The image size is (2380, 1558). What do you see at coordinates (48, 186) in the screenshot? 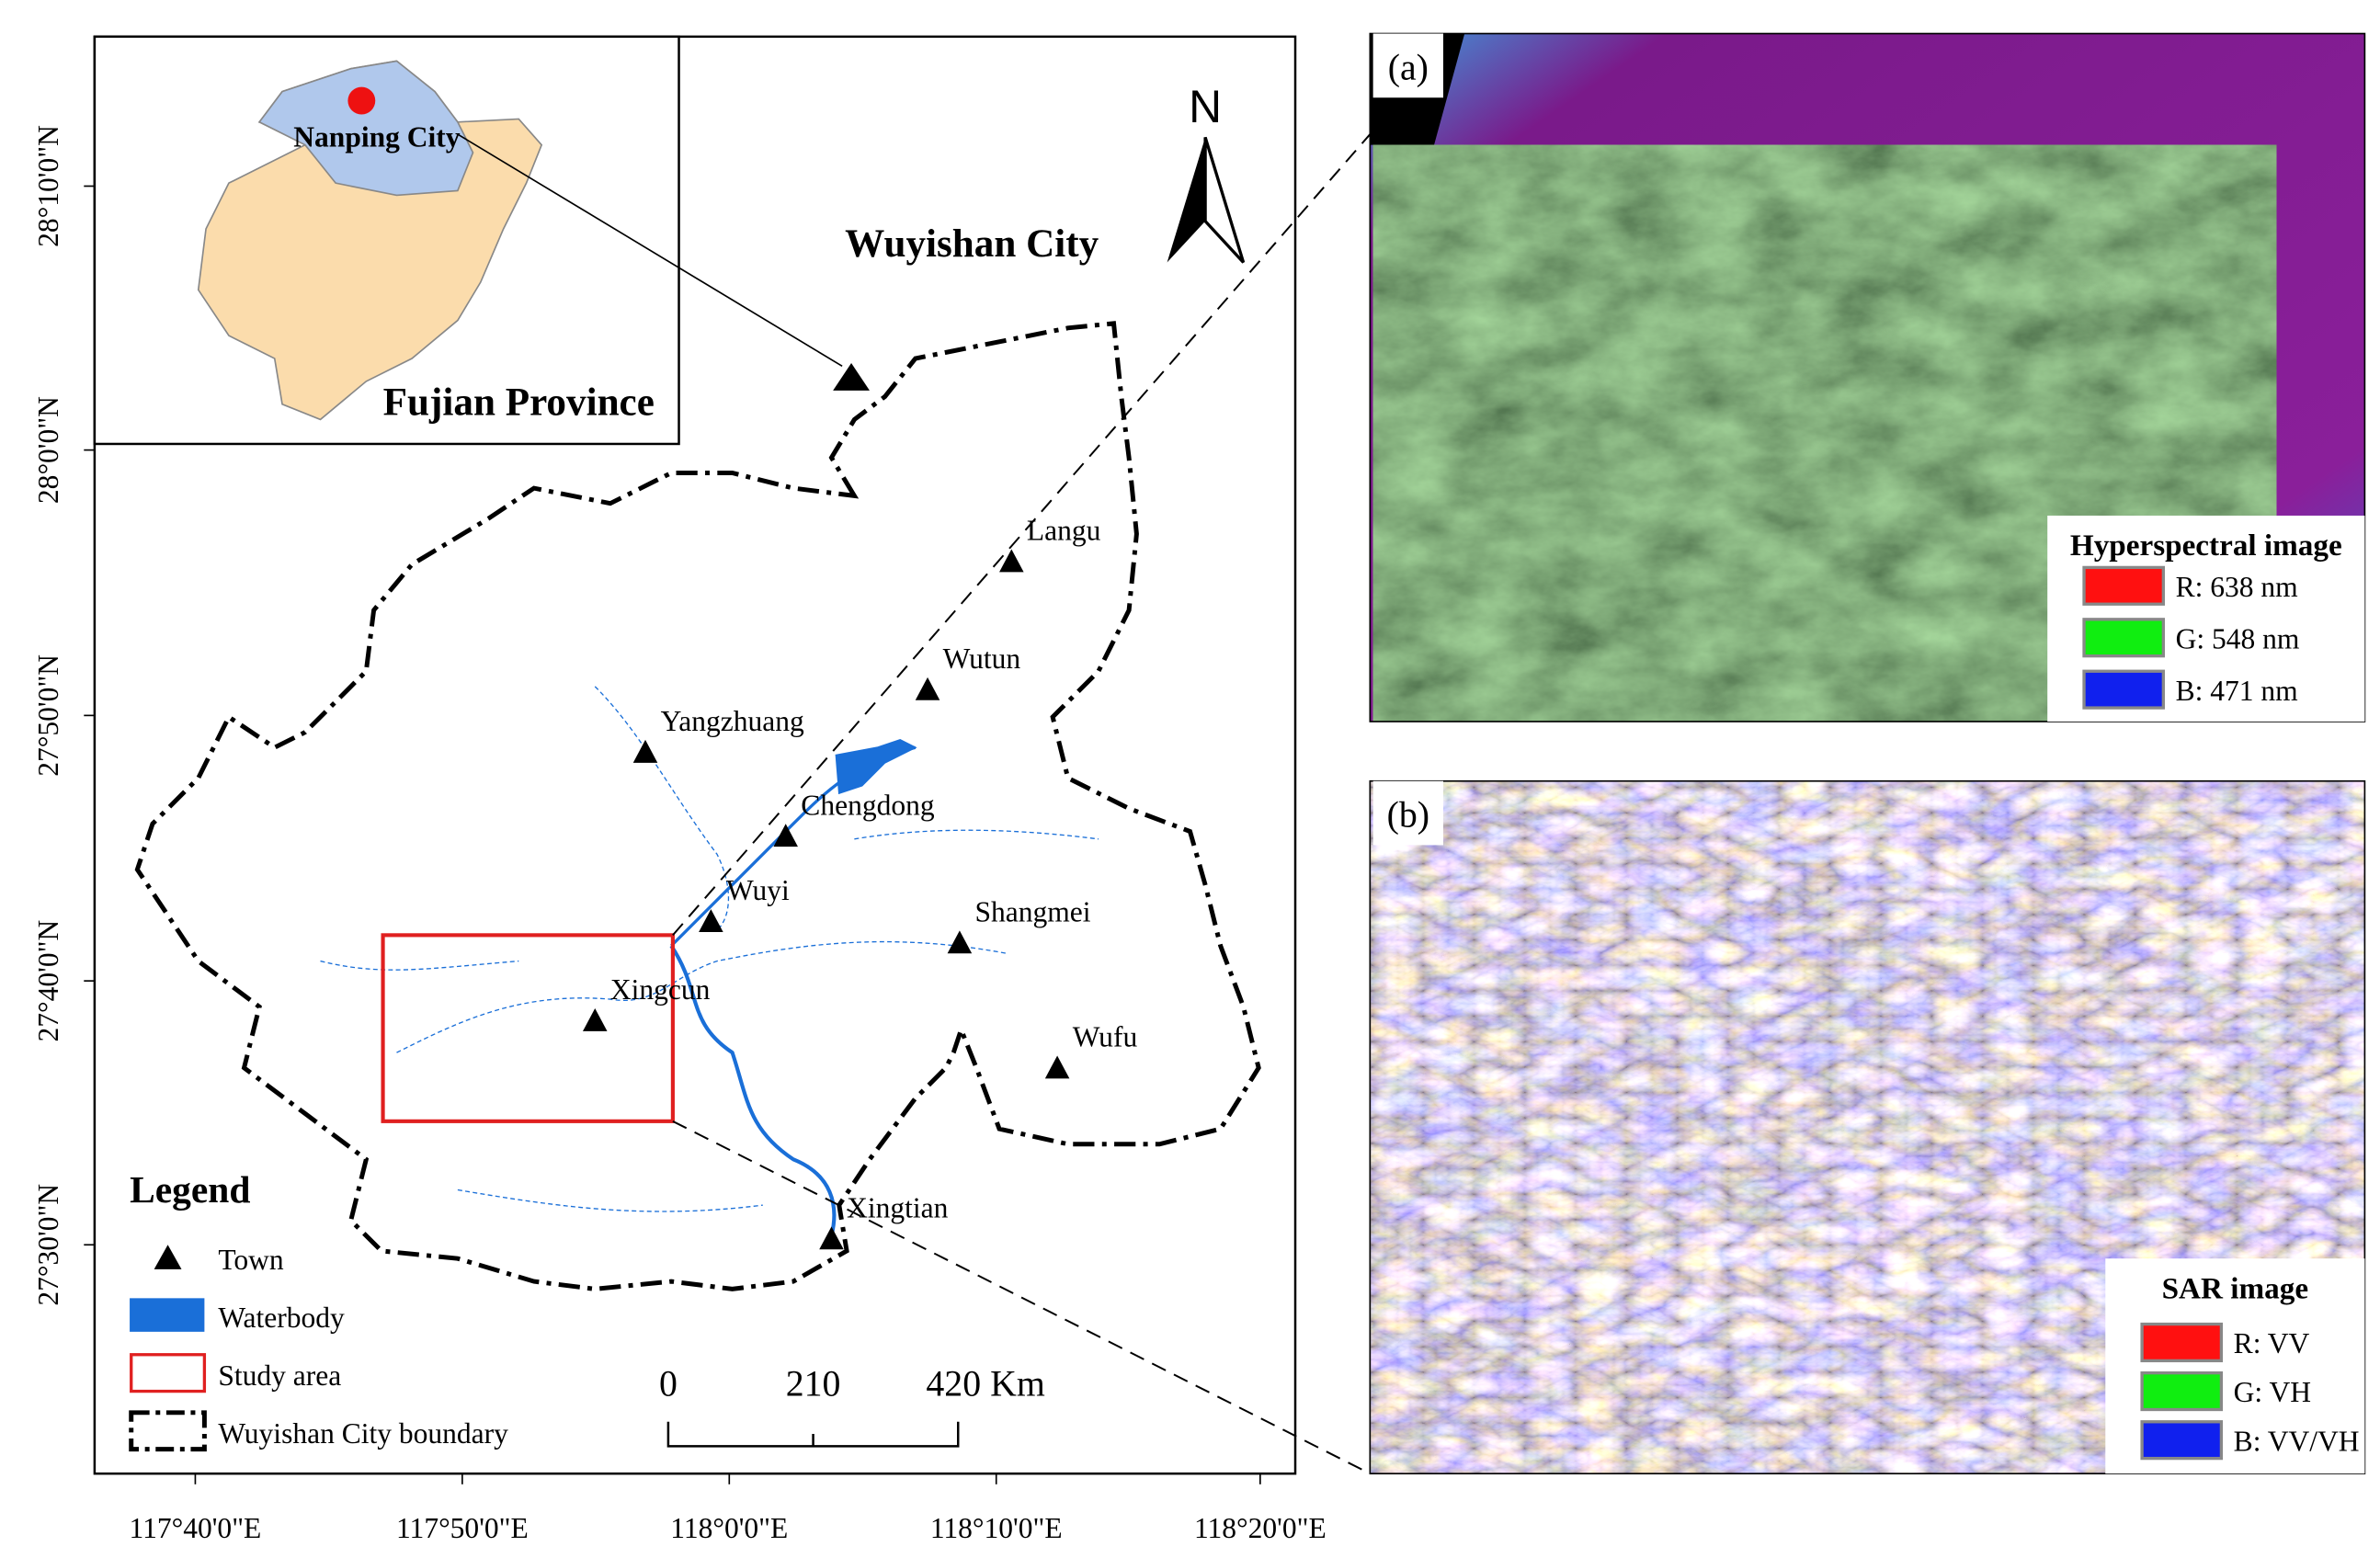
I see `lat-label: 28°10'0"N` at bounding box center [48, 186].